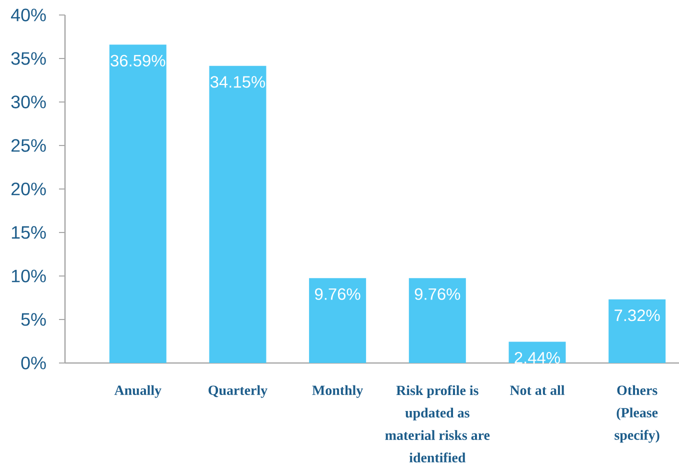 The image size is (679, 474). What do you see at coordinates (138, 60) in the screenshot?
I see `data-label: 36.59%` at bounding box center [138, 60].